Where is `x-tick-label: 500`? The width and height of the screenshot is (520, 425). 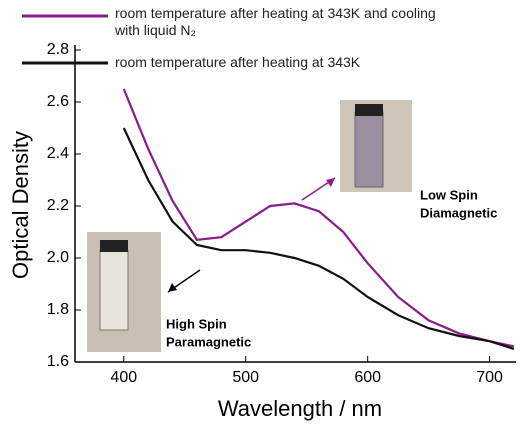 x-tick-label: 500 is located at coordinates (245, 377).